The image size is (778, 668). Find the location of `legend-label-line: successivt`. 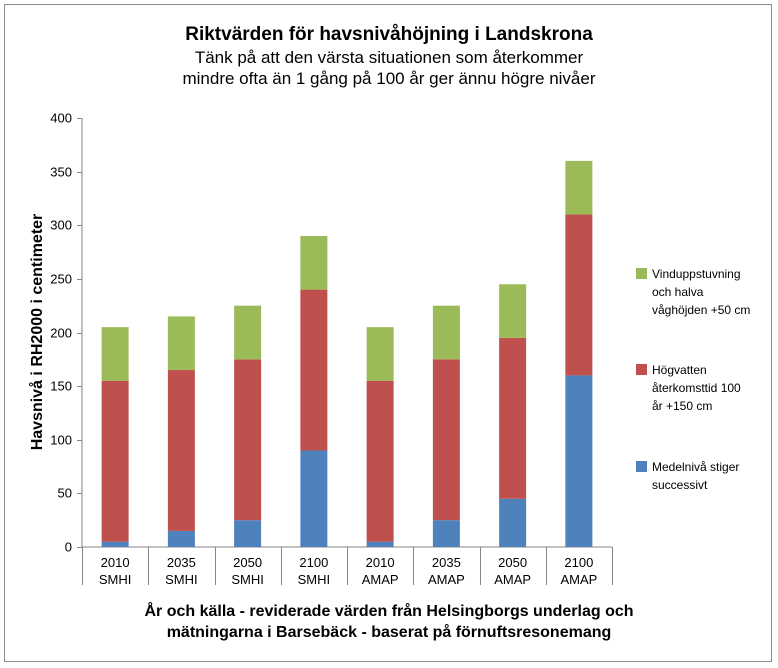

legend-label-line: successivt is located at coordinates (680, 485).